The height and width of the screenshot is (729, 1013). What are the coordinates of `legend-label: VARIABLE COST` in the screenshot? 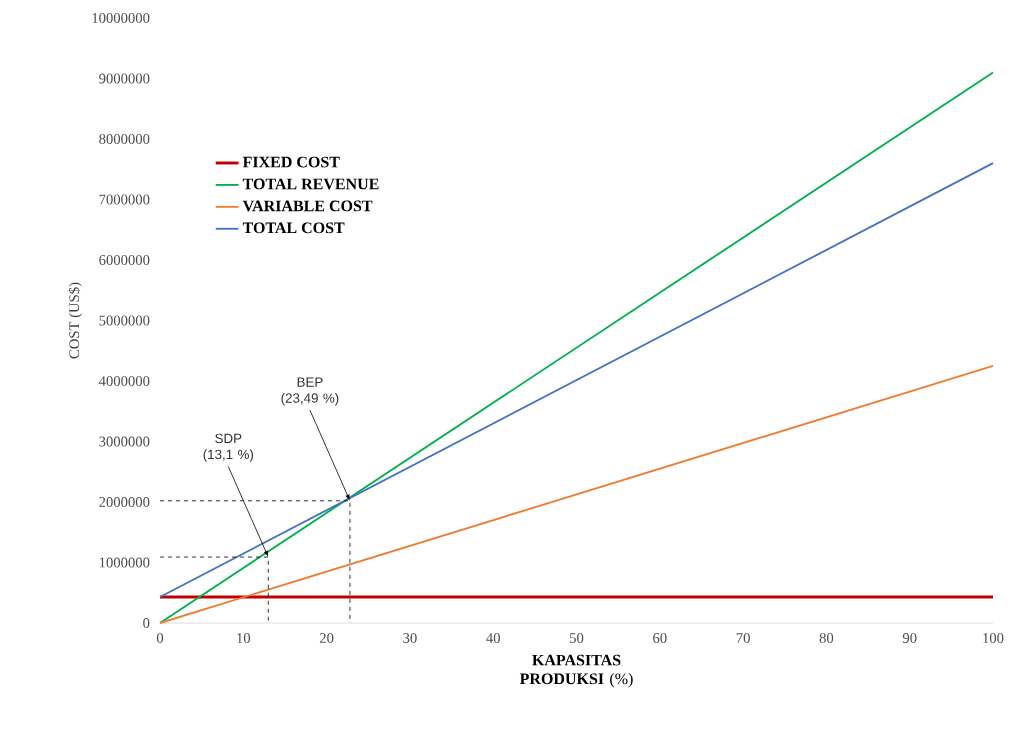 It's located at (307, 206).